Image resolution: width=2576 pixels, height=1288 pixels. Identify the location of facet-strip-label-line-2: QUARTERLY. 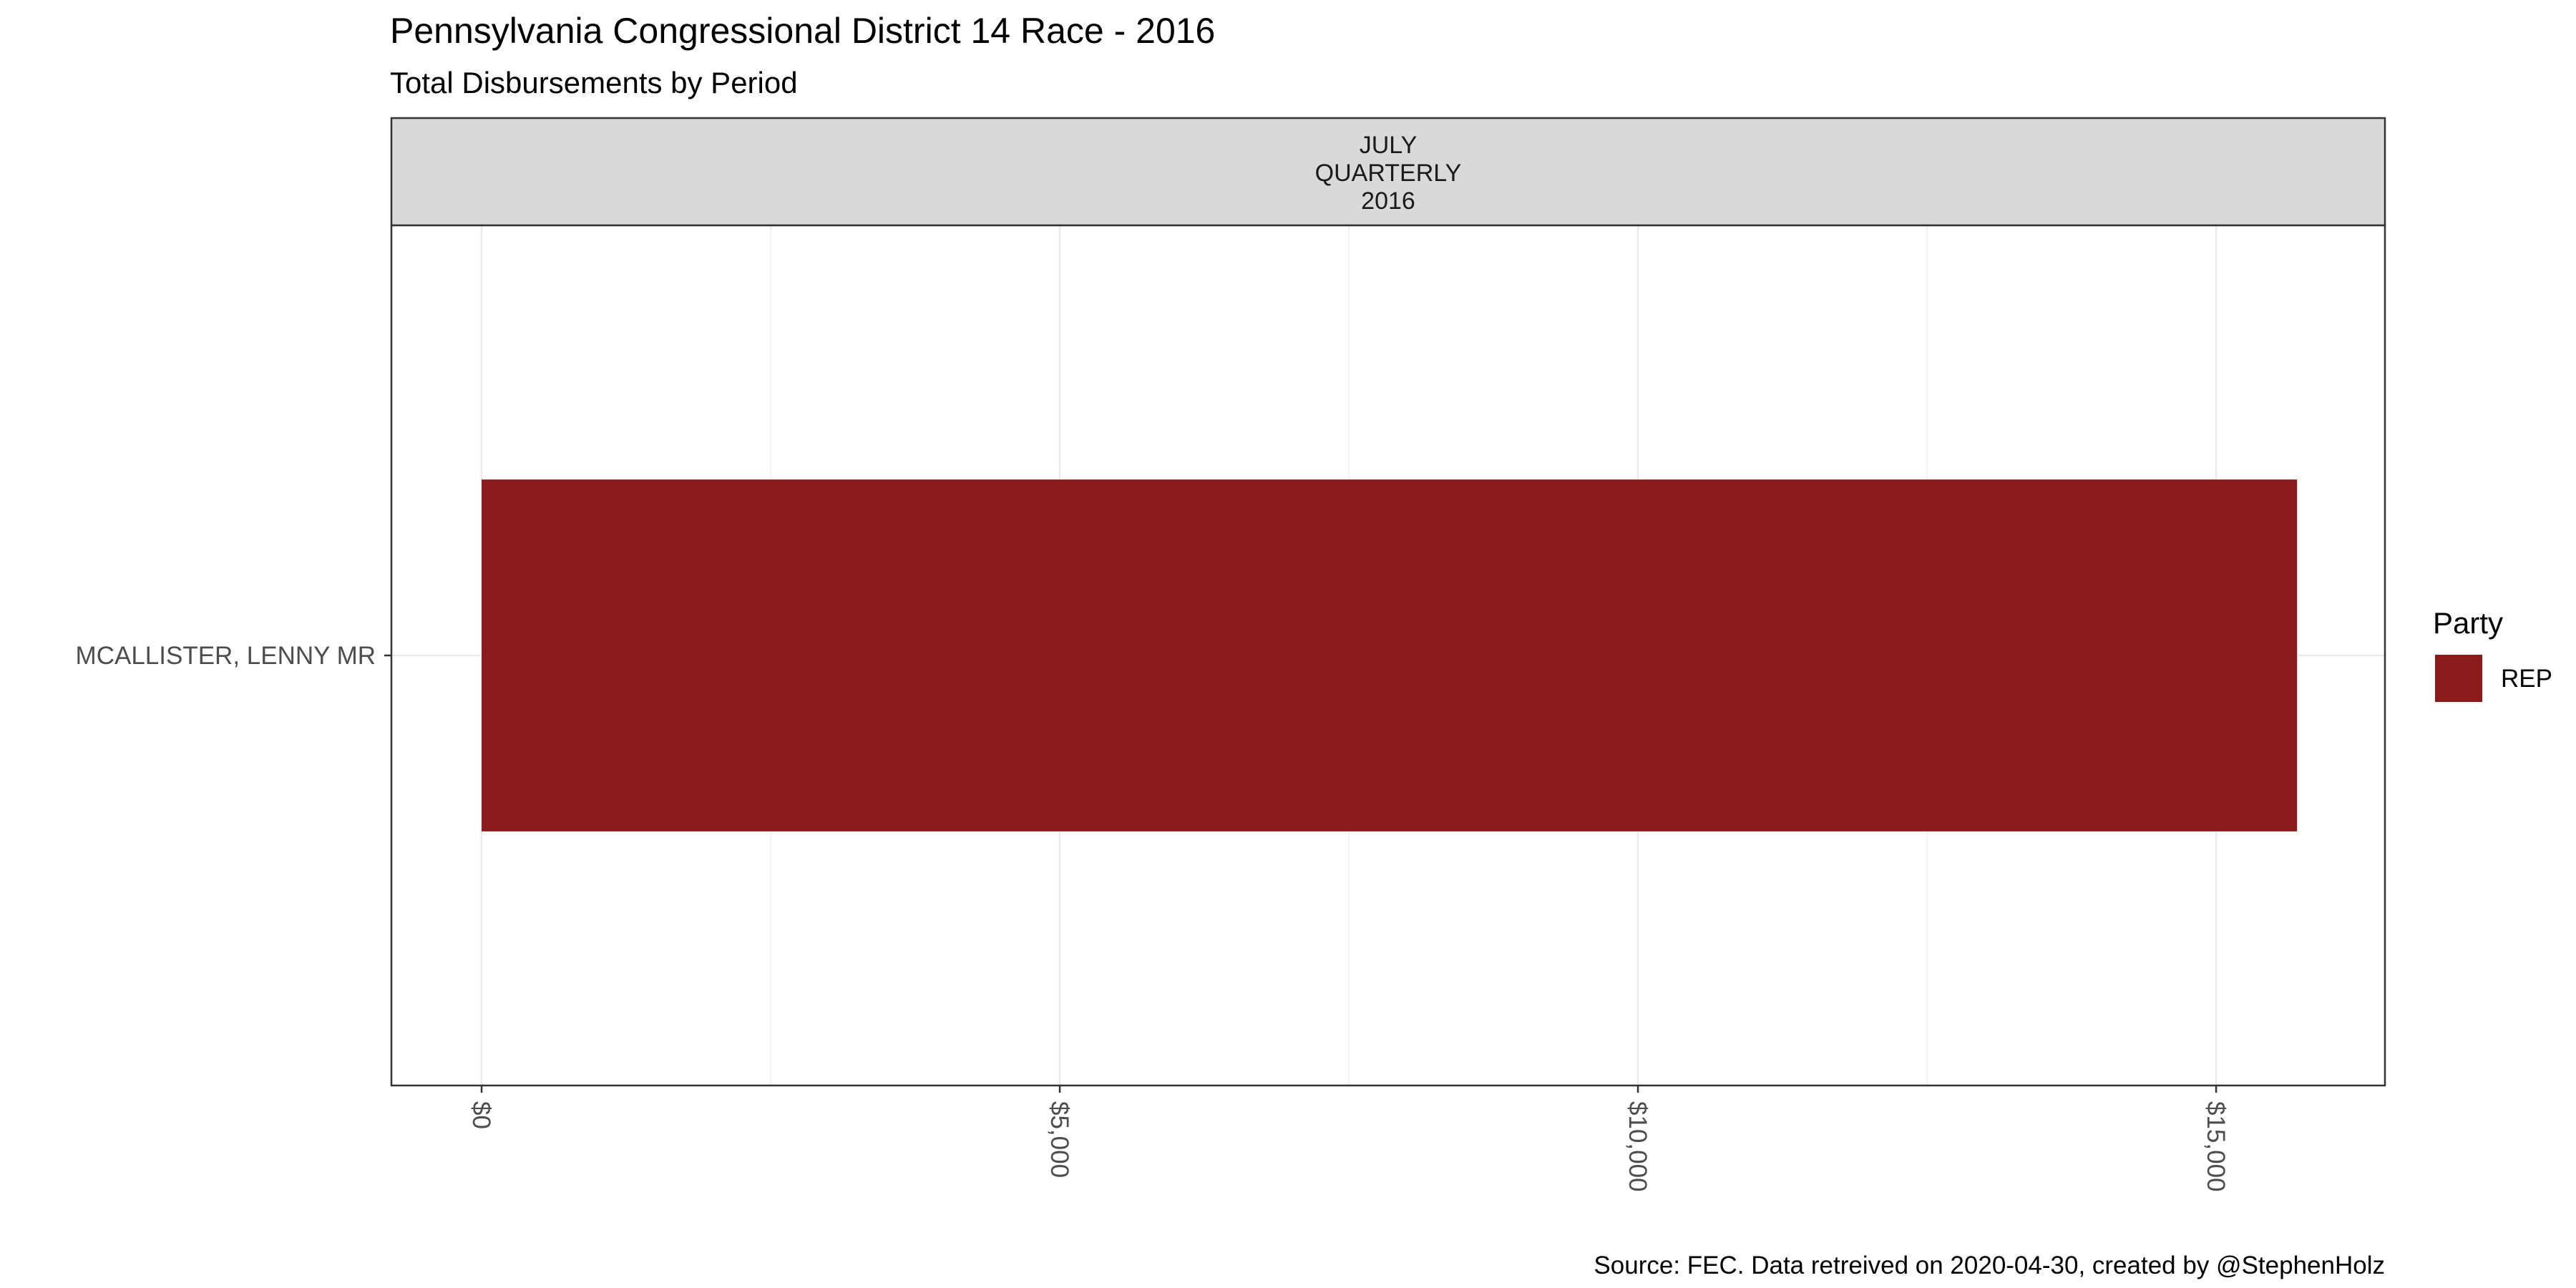
(1388, 173).